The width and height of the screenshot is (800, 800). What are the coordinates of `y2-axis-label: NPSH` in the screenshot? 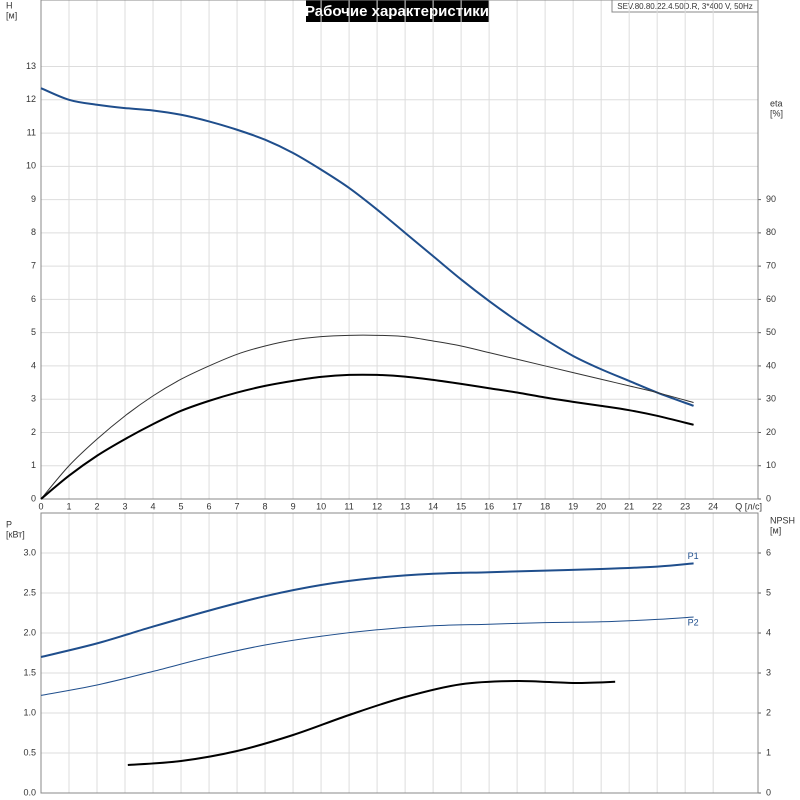 It's located at (782, 520).